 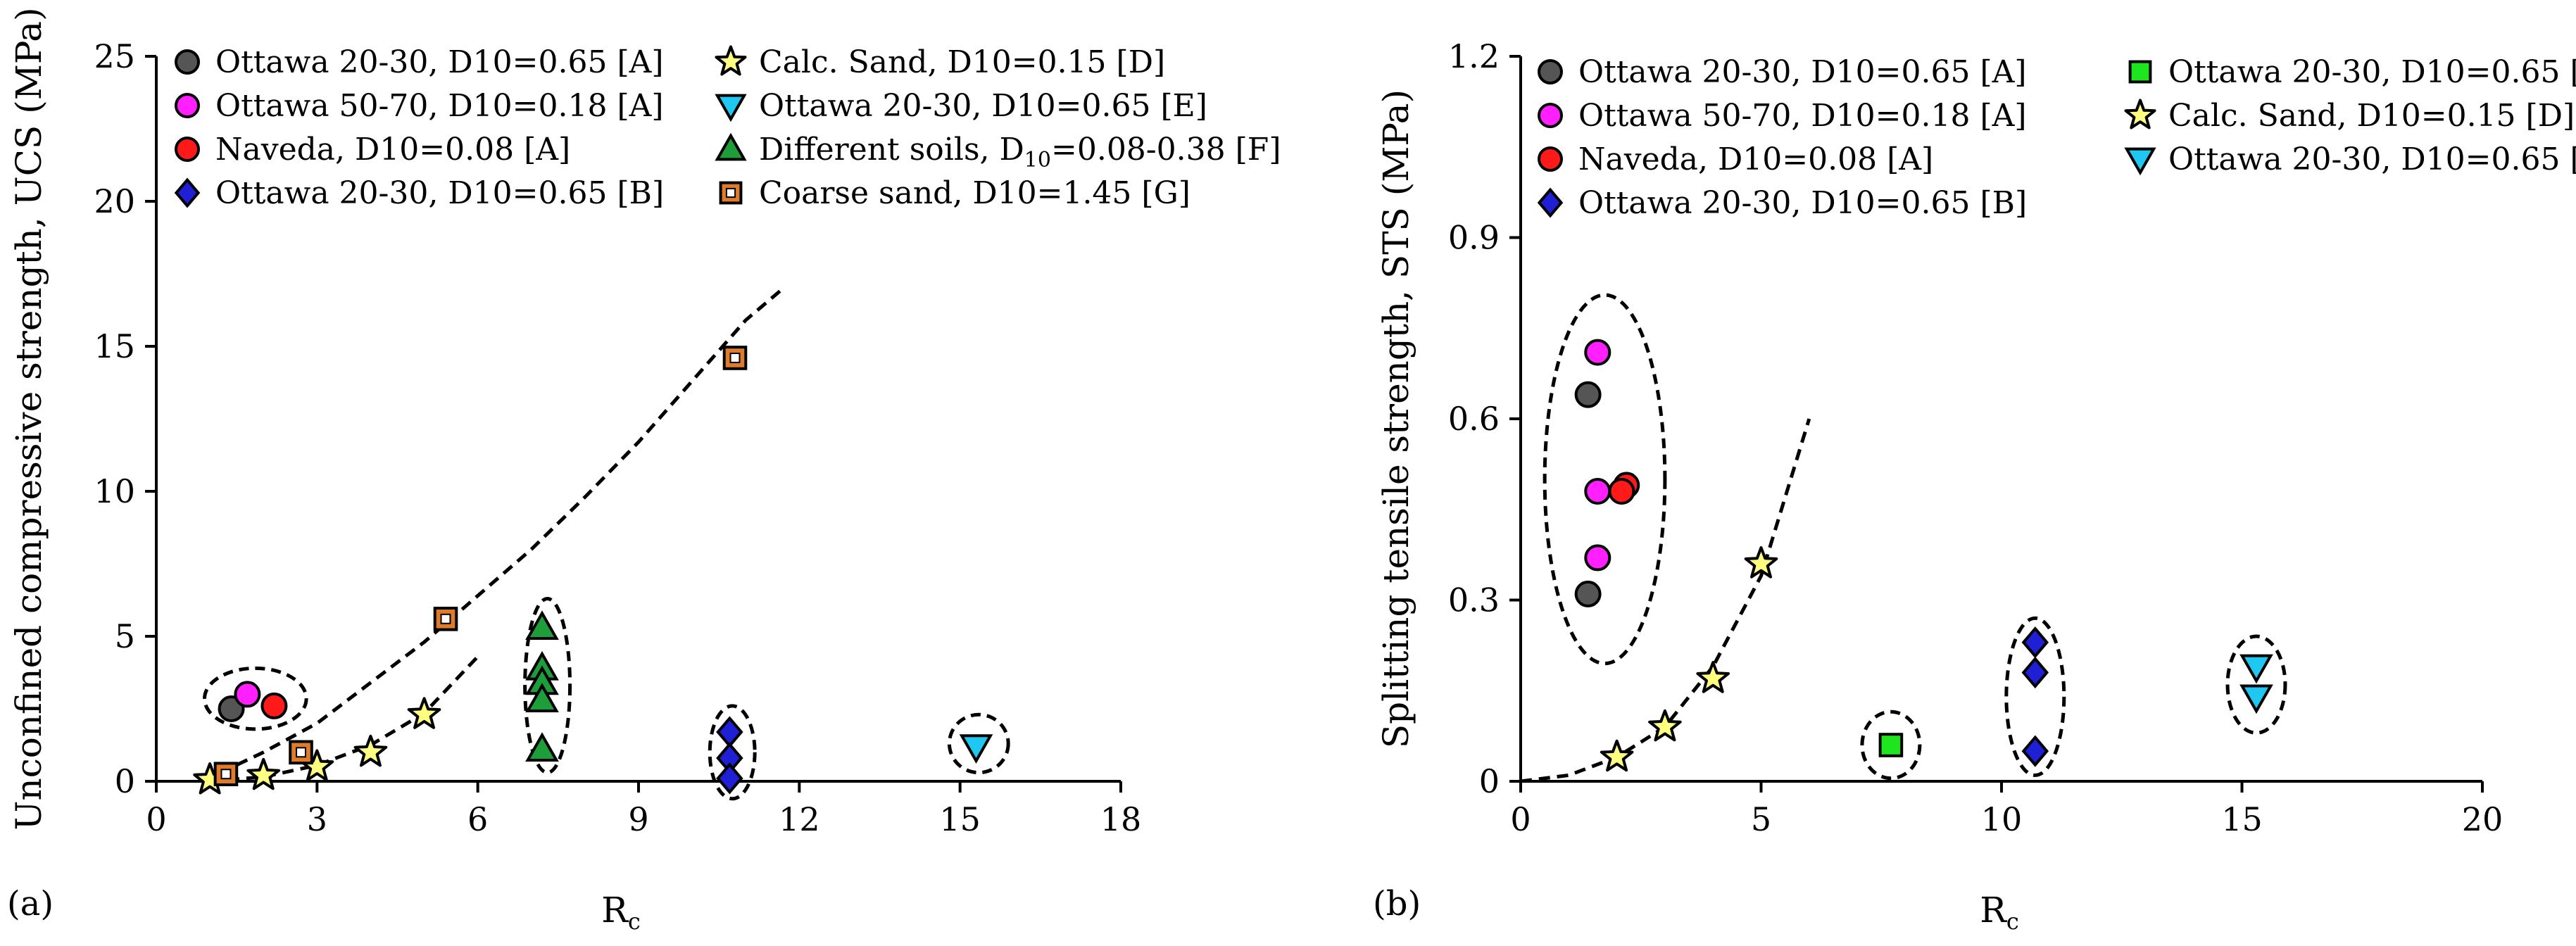 What do you see at coordinates (114, 201) in the screenshot?
I see `y-tick-label: 20` at bounding box center [114, 201].